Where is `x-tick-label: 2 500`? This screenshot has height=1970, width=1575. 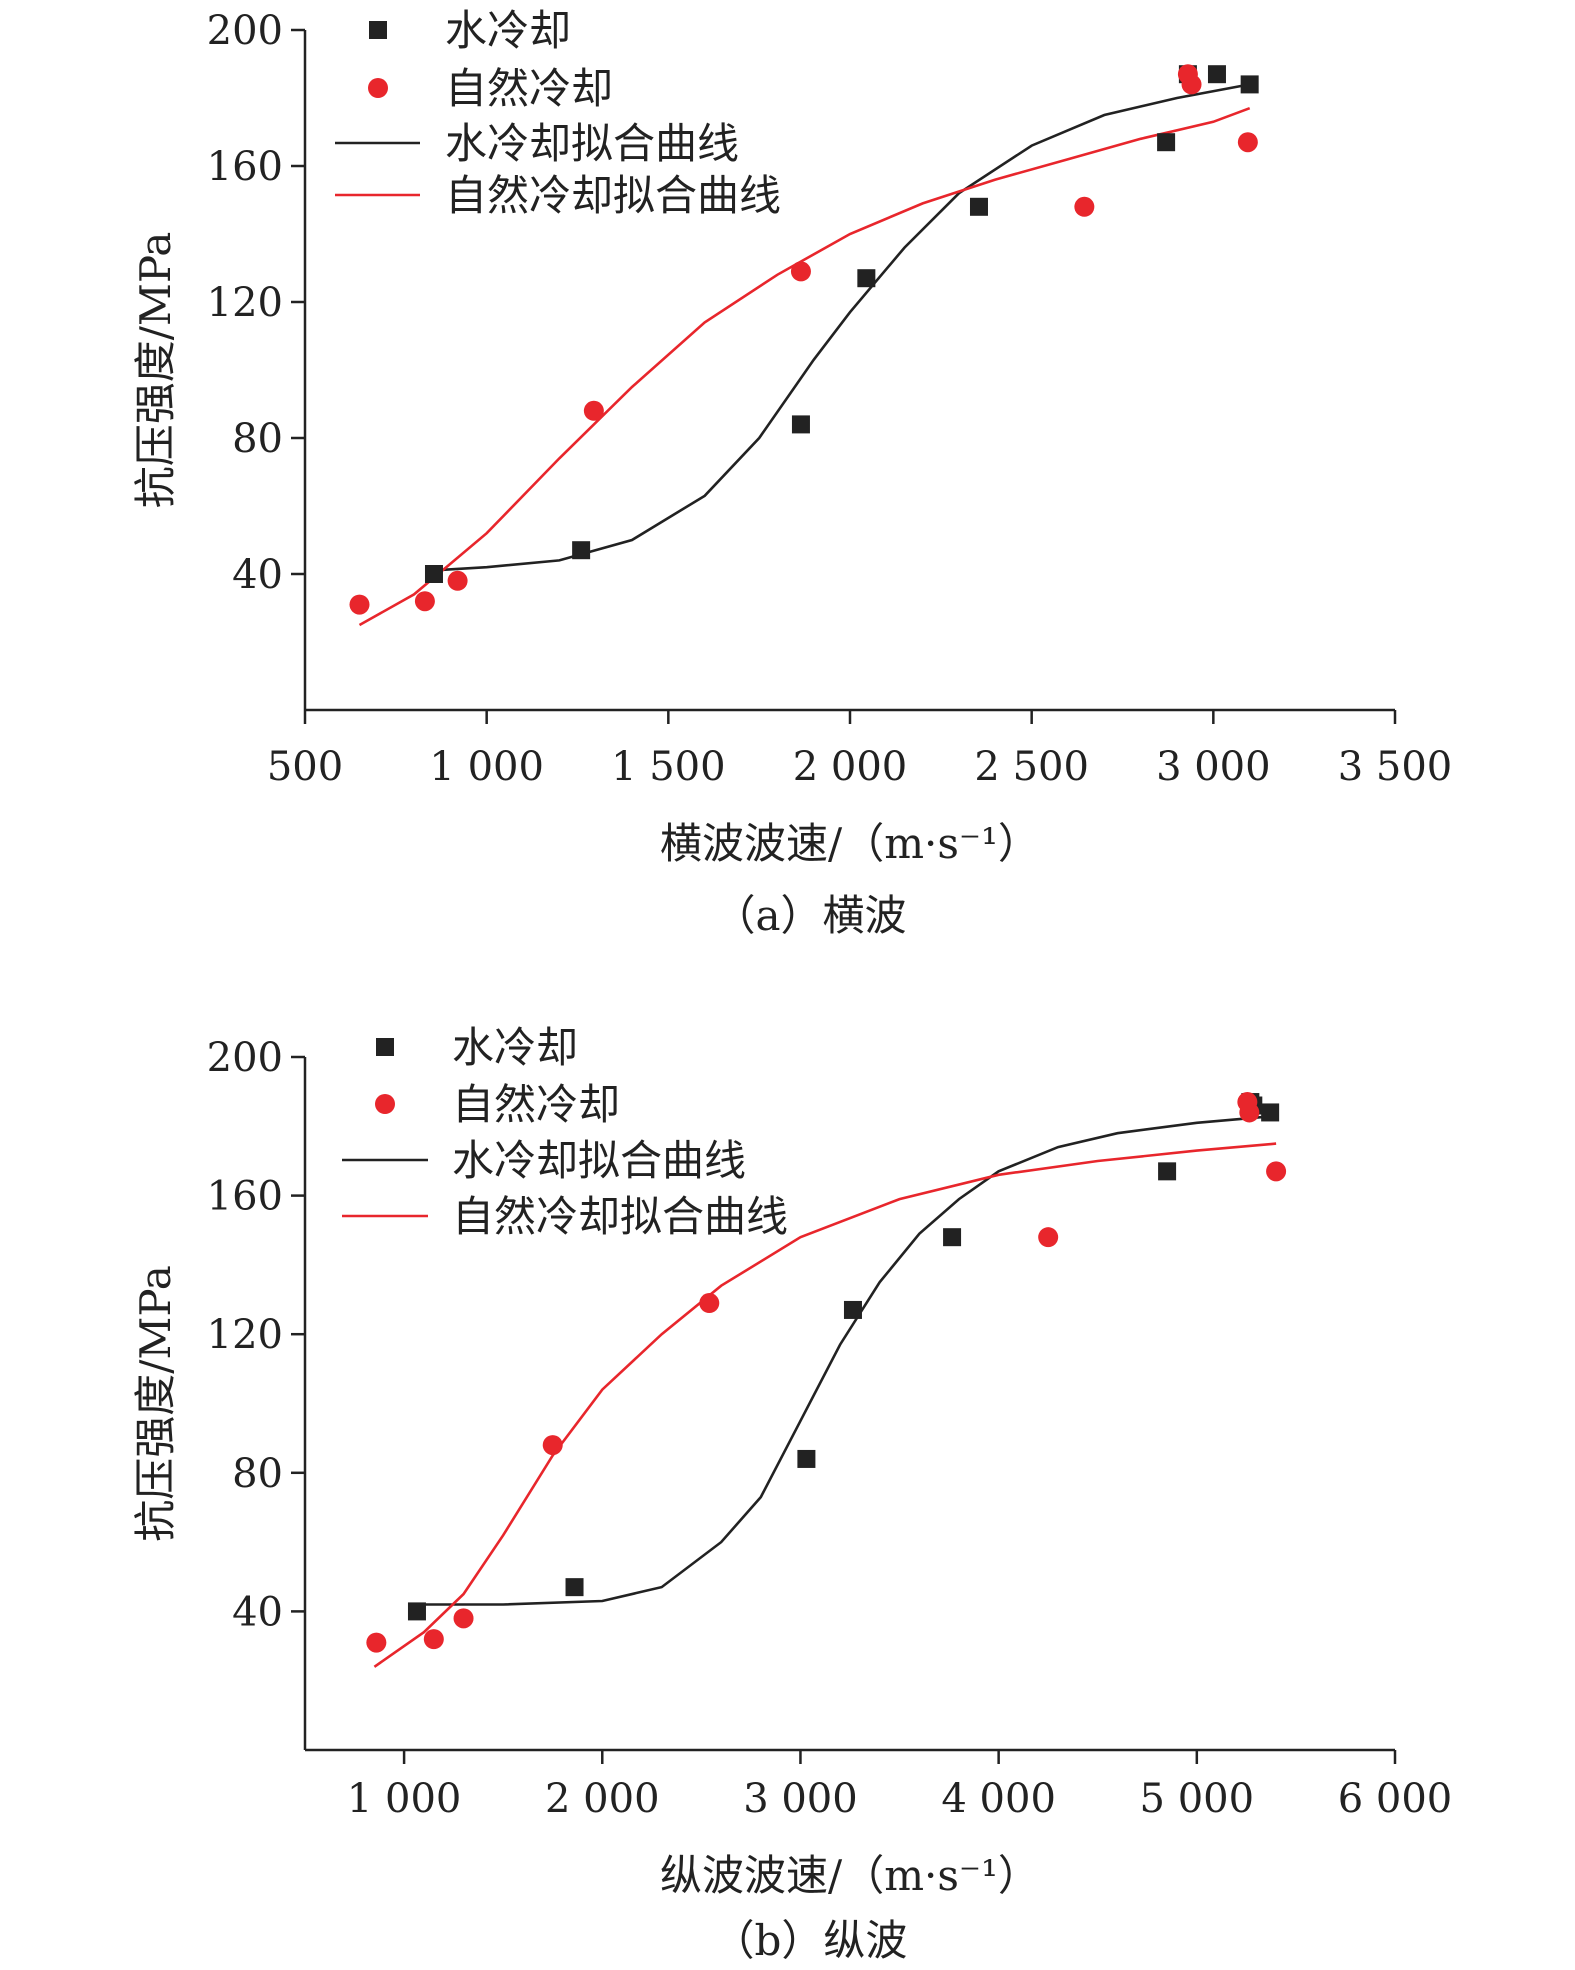 x-tick-label: 2 500 is located at coordinates (1031, 767).